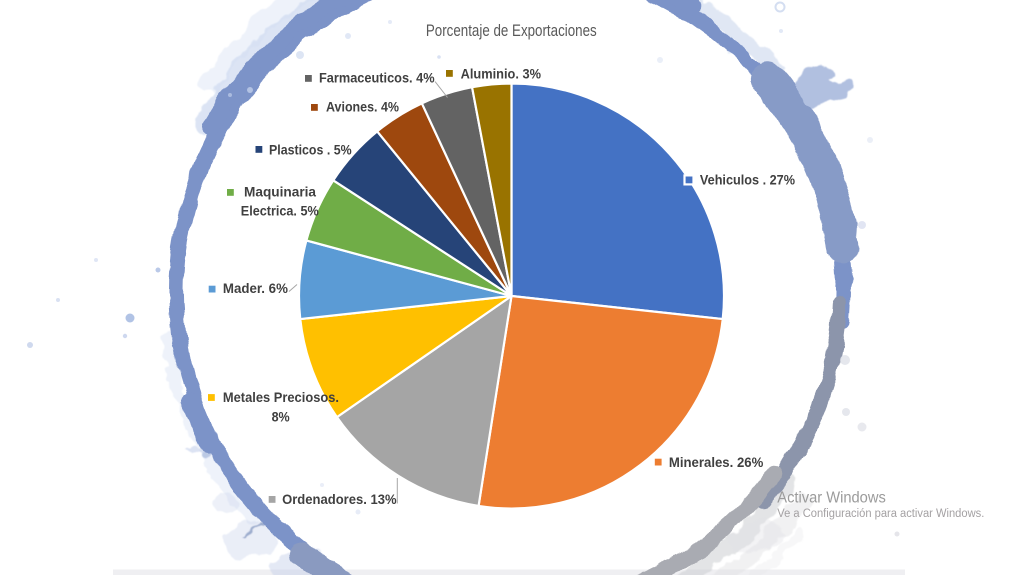 The height and width of the screenshot is (575, 1023). Describe the element at coordinates (281, 397) in the screenshot. I see `svg-text: Metales Preciosos.` at that location.